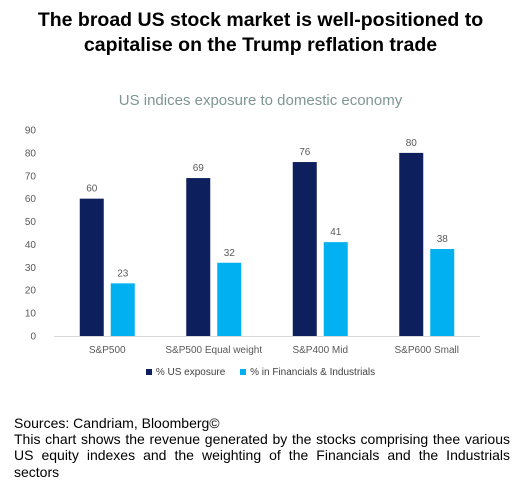 This screenshot has width=521, height=501. What do you see at coordinates (260, 100) in the screenshot?
I see `chart-title: US indices exposure to domestic economy` at bounding box center [260, 100].